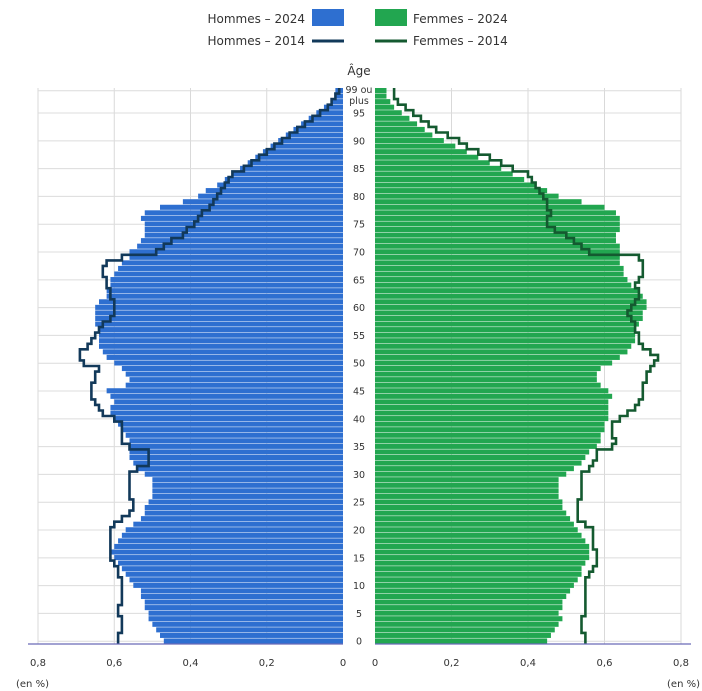  What do you see at coordinates (359, 141) in the screenshot?
I see `age-tick-90: 90` at bounding box center [359, 141].